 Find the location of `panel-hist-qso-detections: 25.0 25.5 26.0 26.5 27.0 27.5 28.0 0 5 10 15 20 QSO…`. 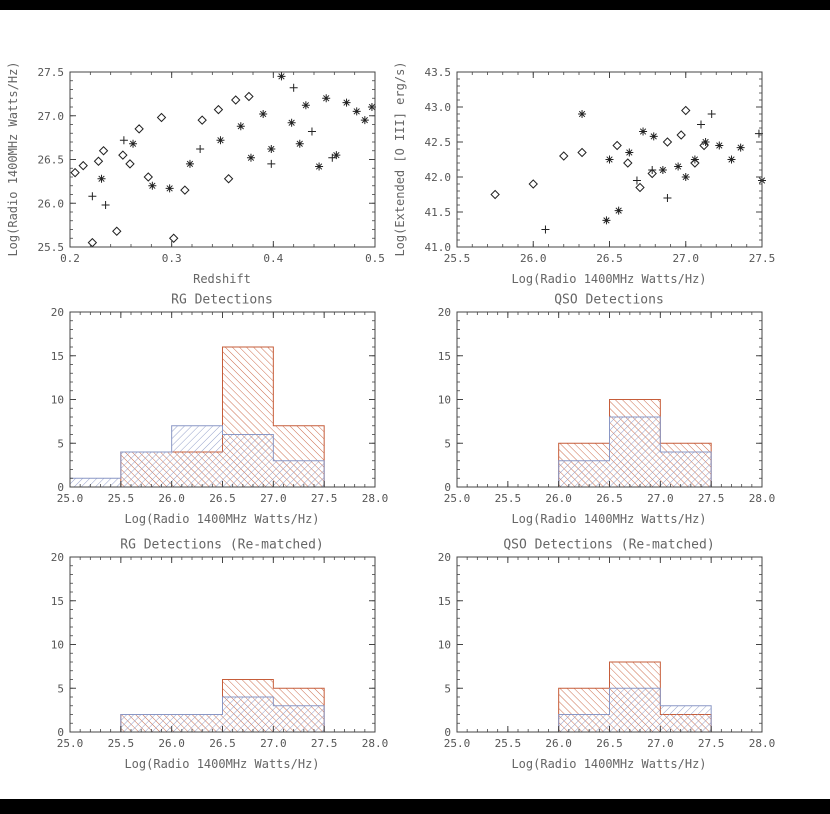

panel-hist-qso-detections: 25.0 25.5 26.0 26.5 27.0 27.5 28.0 0 5 10 15 20 QSO… is located at coordinates (582, 417).